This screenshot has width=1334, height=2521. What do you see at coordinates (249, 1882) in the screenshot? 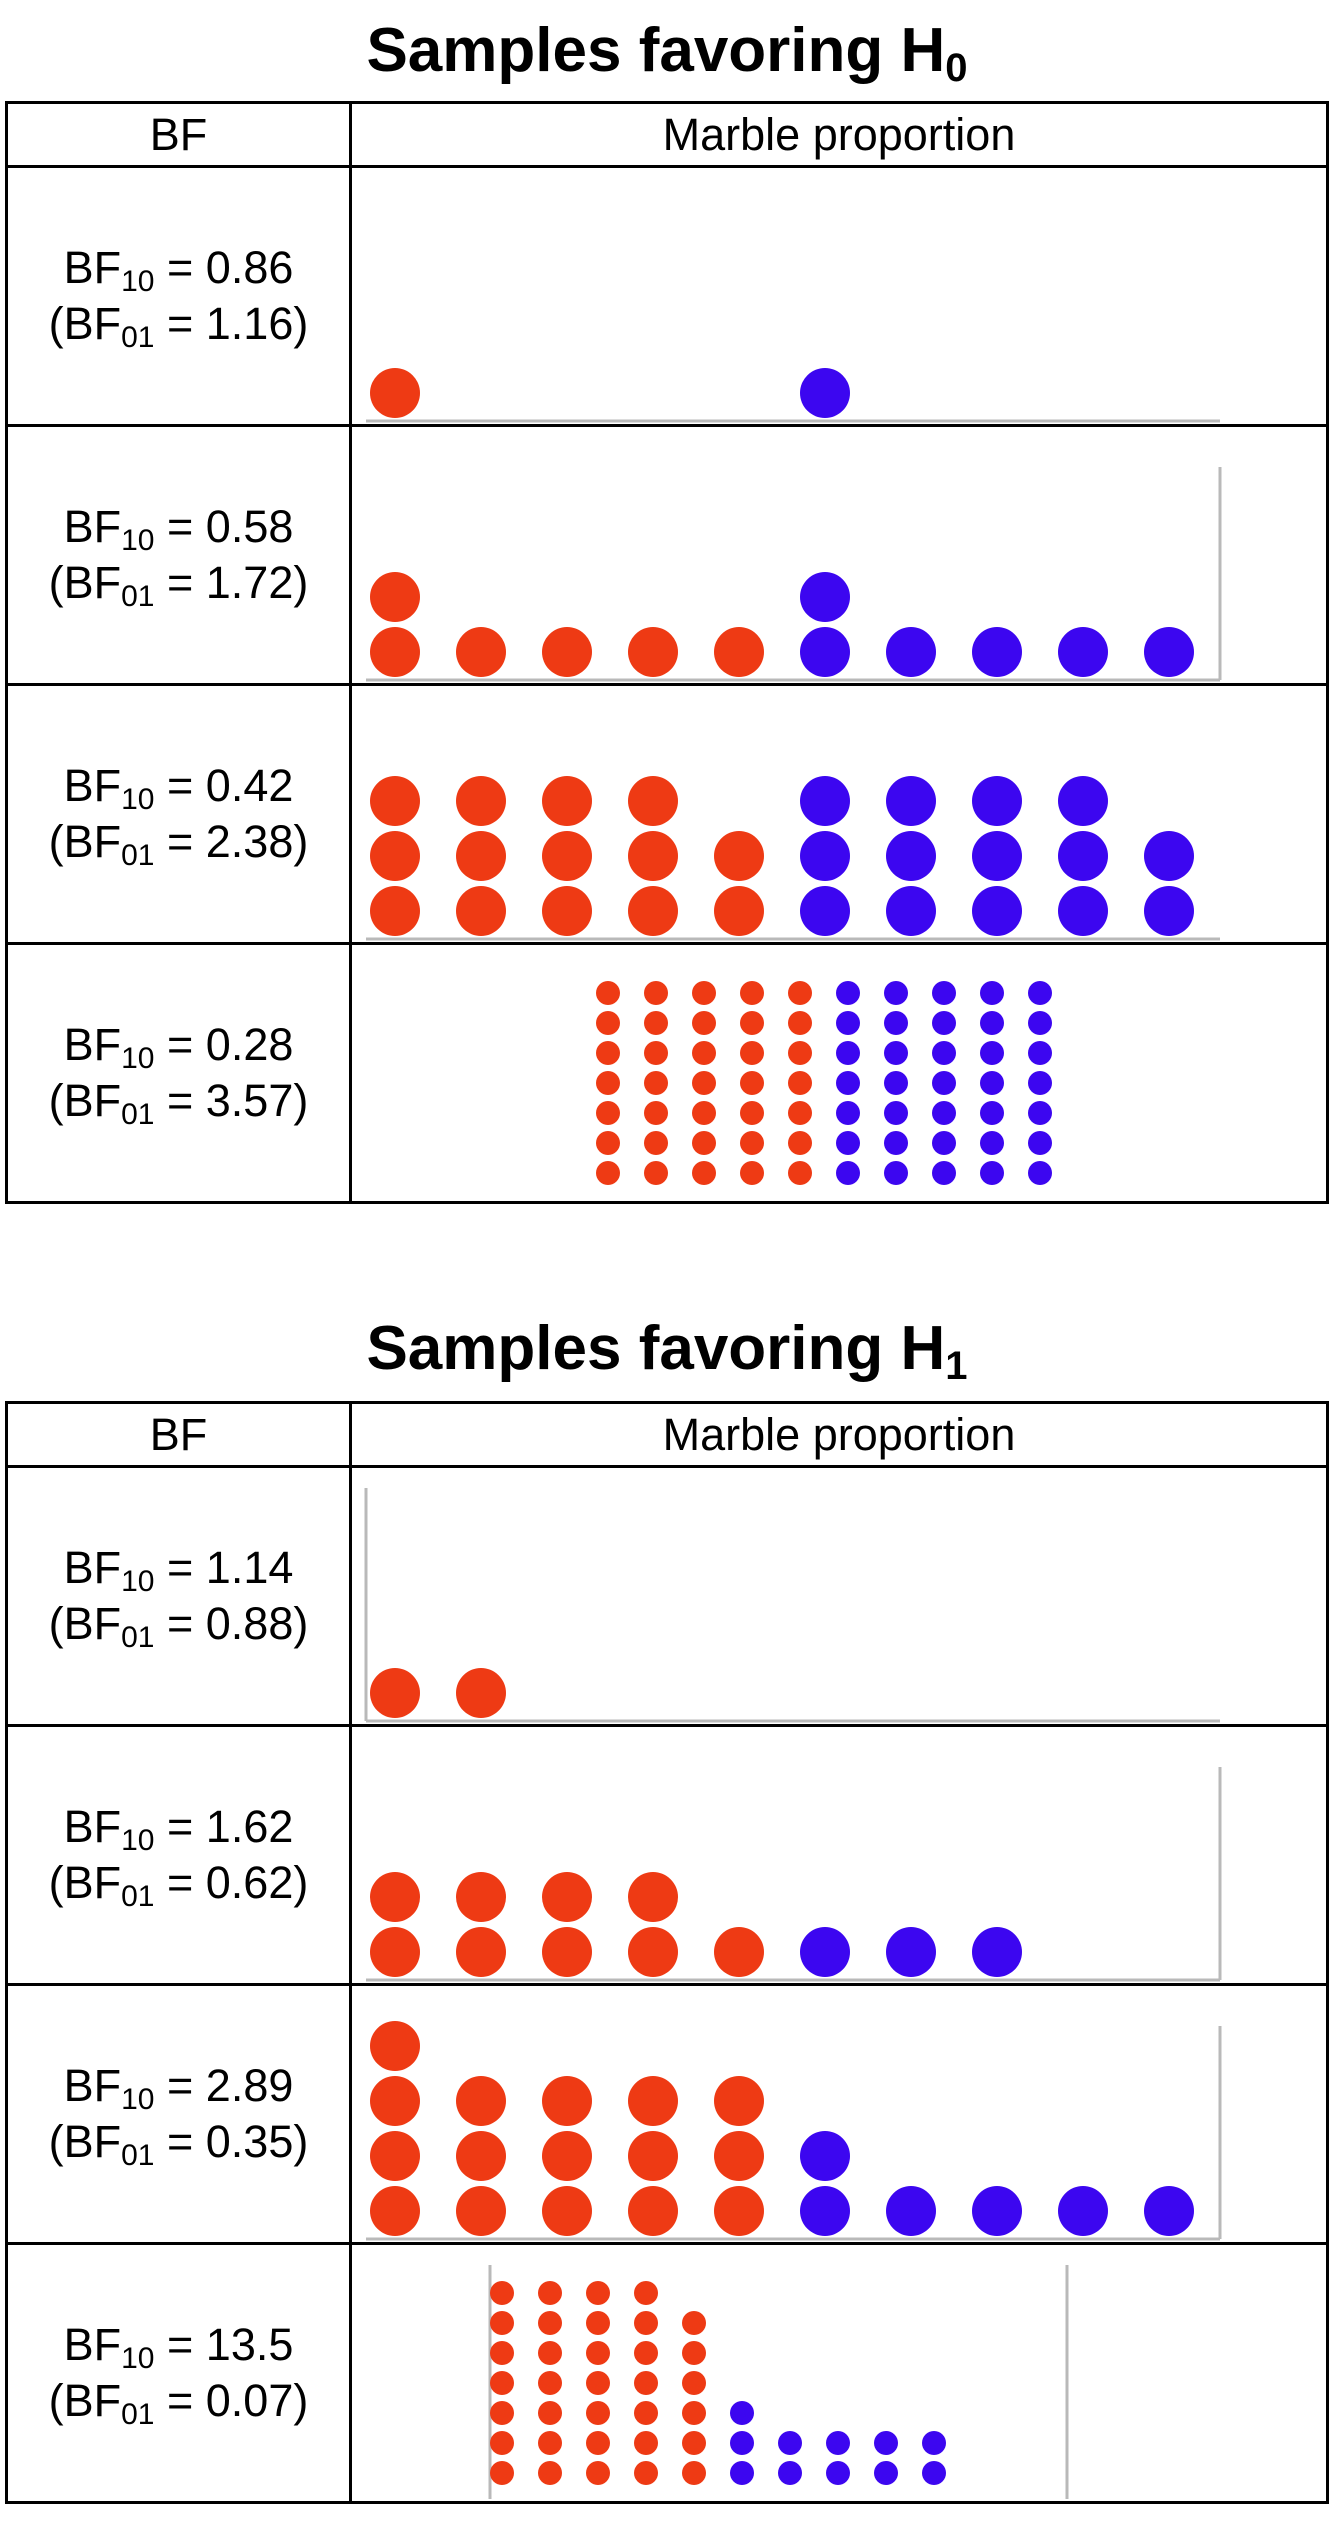
I see `bf01-value: 0.62` at bounding box center [249, 1882].